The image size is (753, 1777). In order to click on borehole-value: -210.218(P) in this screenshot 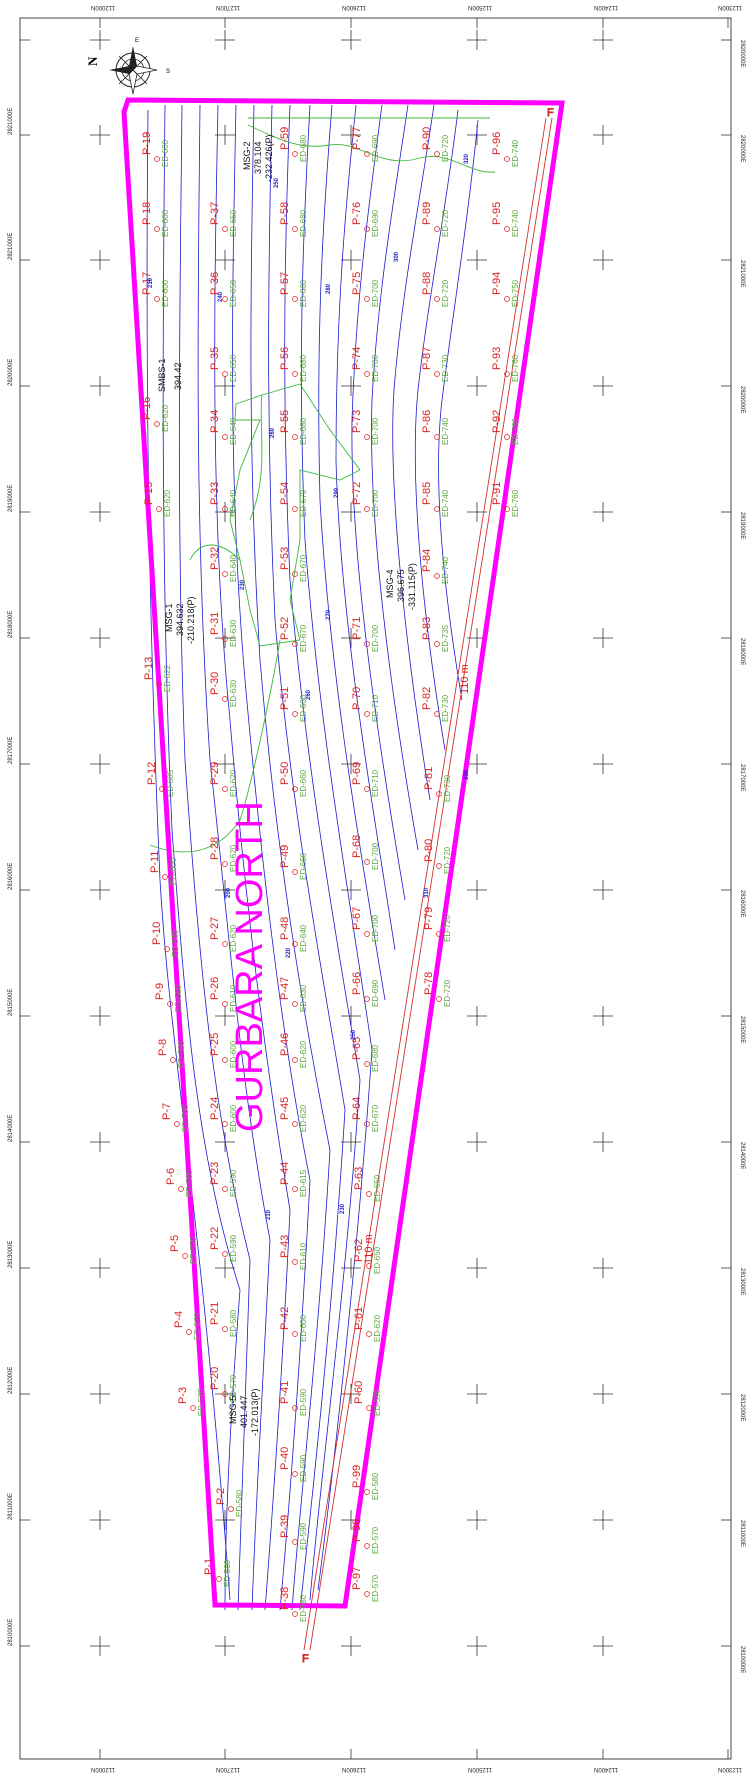, I will do `click(191, 620)`.